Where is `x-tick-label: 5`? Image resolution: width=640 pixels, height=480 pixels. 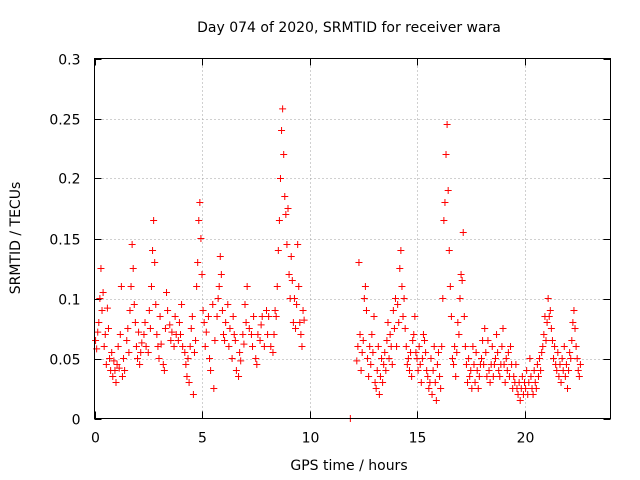
x-tick-label: 5 is located at coordinates (202, 439).